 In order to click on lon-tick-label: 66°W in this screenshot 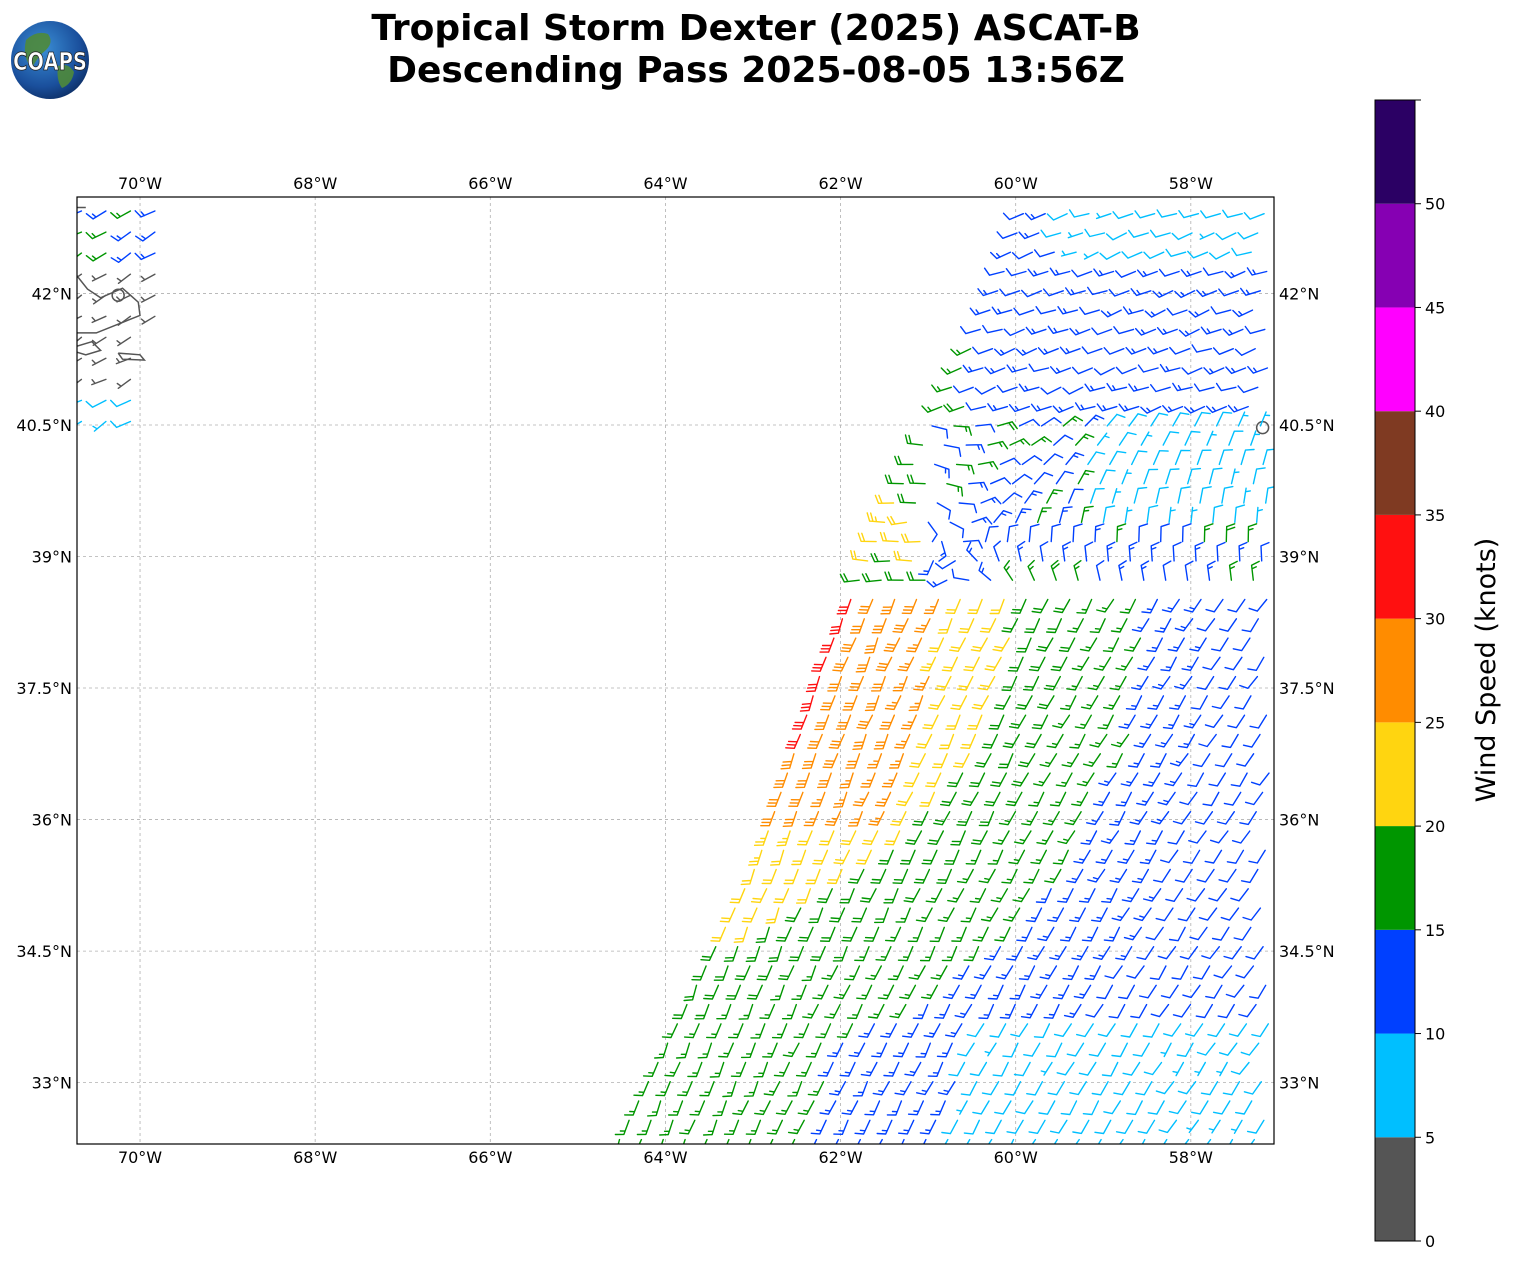, I will do `click(490, 183)`.